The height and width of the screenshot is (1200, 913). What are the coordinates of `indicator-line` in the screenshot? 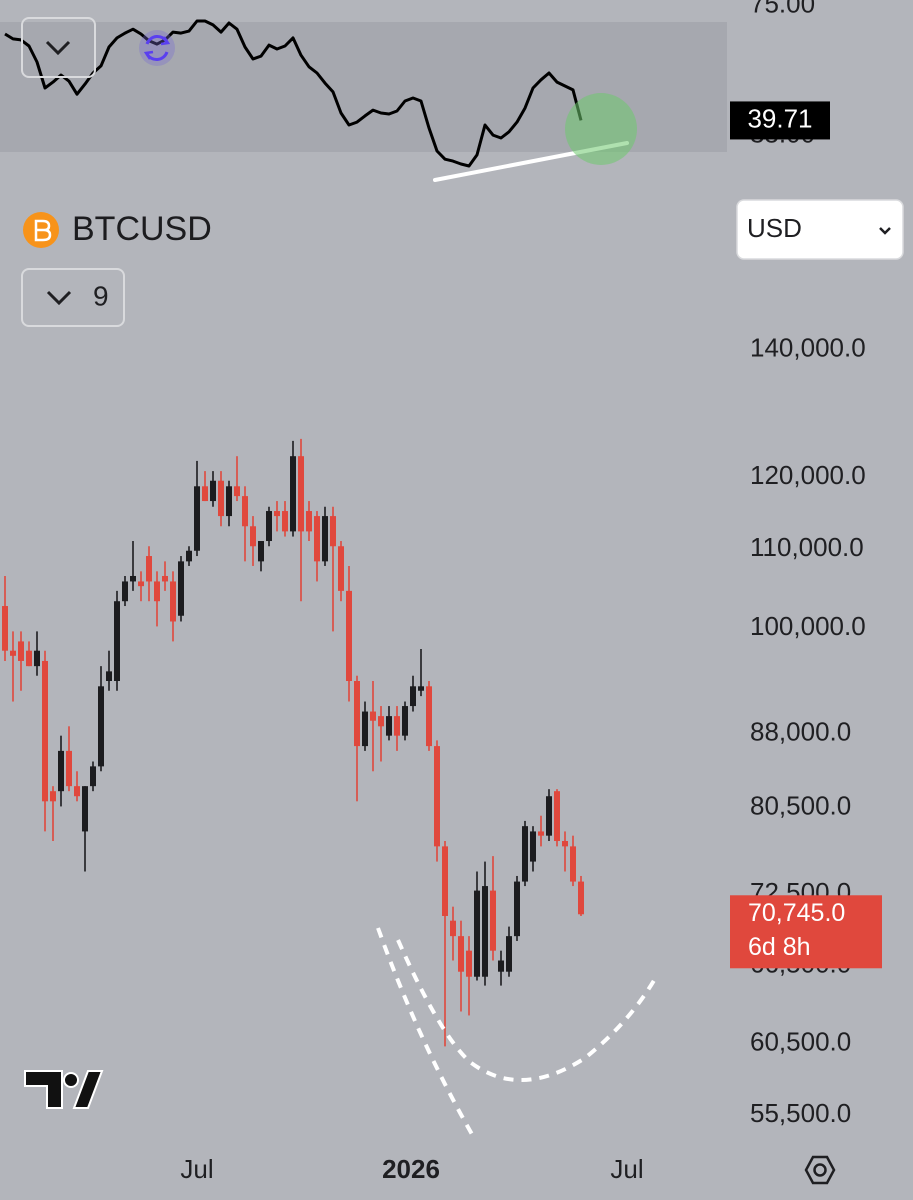 It's located at (293, 93).